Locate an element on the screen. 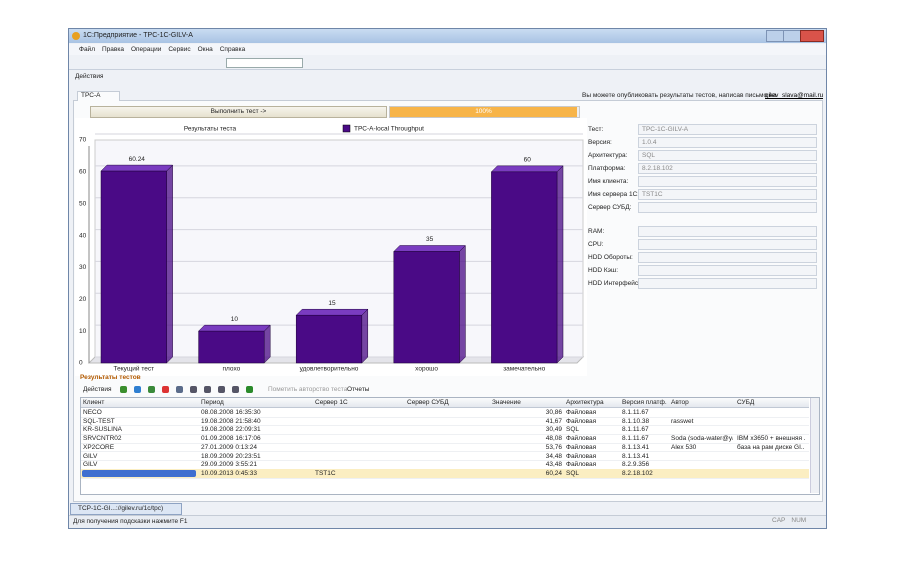 The width and height of the screenshot is (900, 562). selected-cell is located at coordinates (139, 473).